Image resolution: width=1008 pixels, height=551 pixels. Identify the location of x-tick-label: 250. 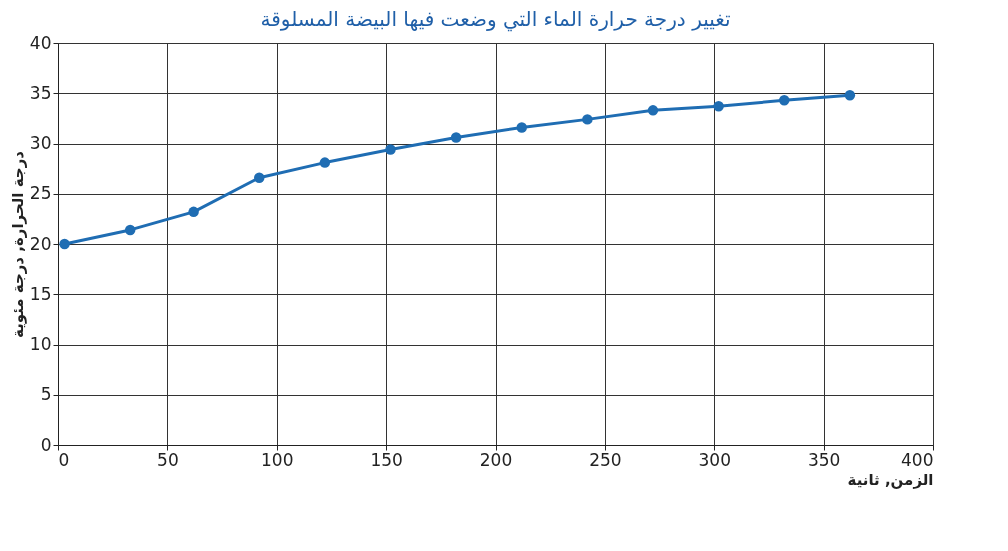
(605, 459).